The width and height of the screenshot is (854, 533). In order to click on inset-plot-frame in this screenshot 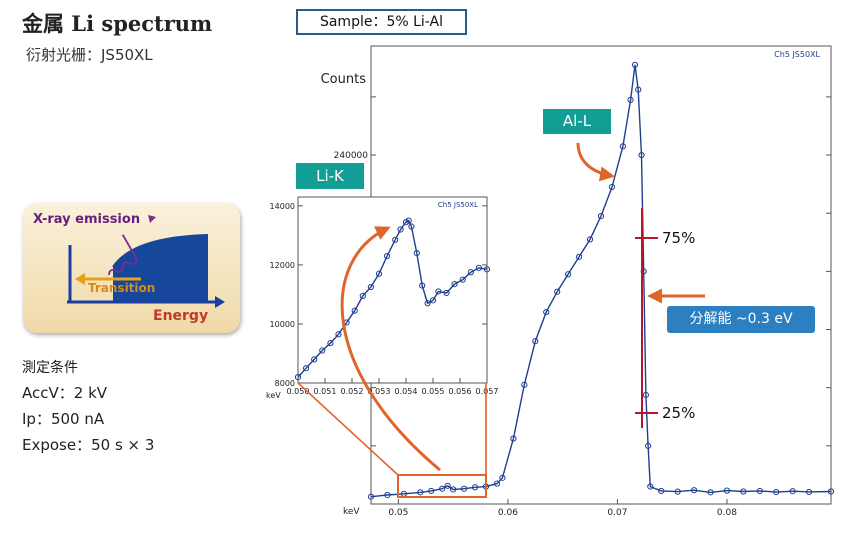, I will do `click(392, 290)`.